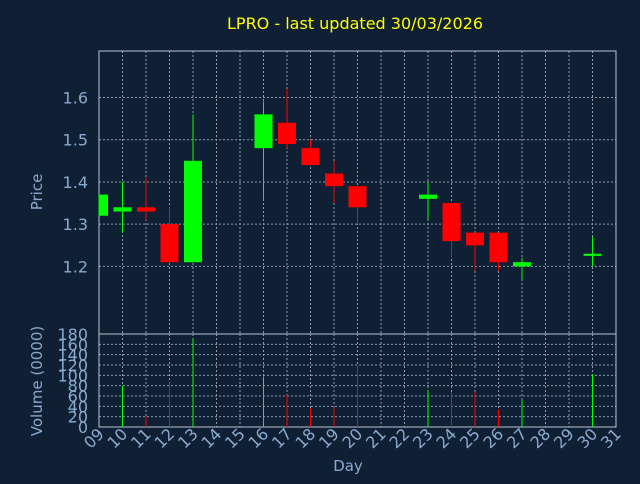 Image resolution: width=640 pixels, height=484 pixels. I want to click on price-y-axis: 1.2 1.3 1.4 1.5 1.6, so click(75, 182).